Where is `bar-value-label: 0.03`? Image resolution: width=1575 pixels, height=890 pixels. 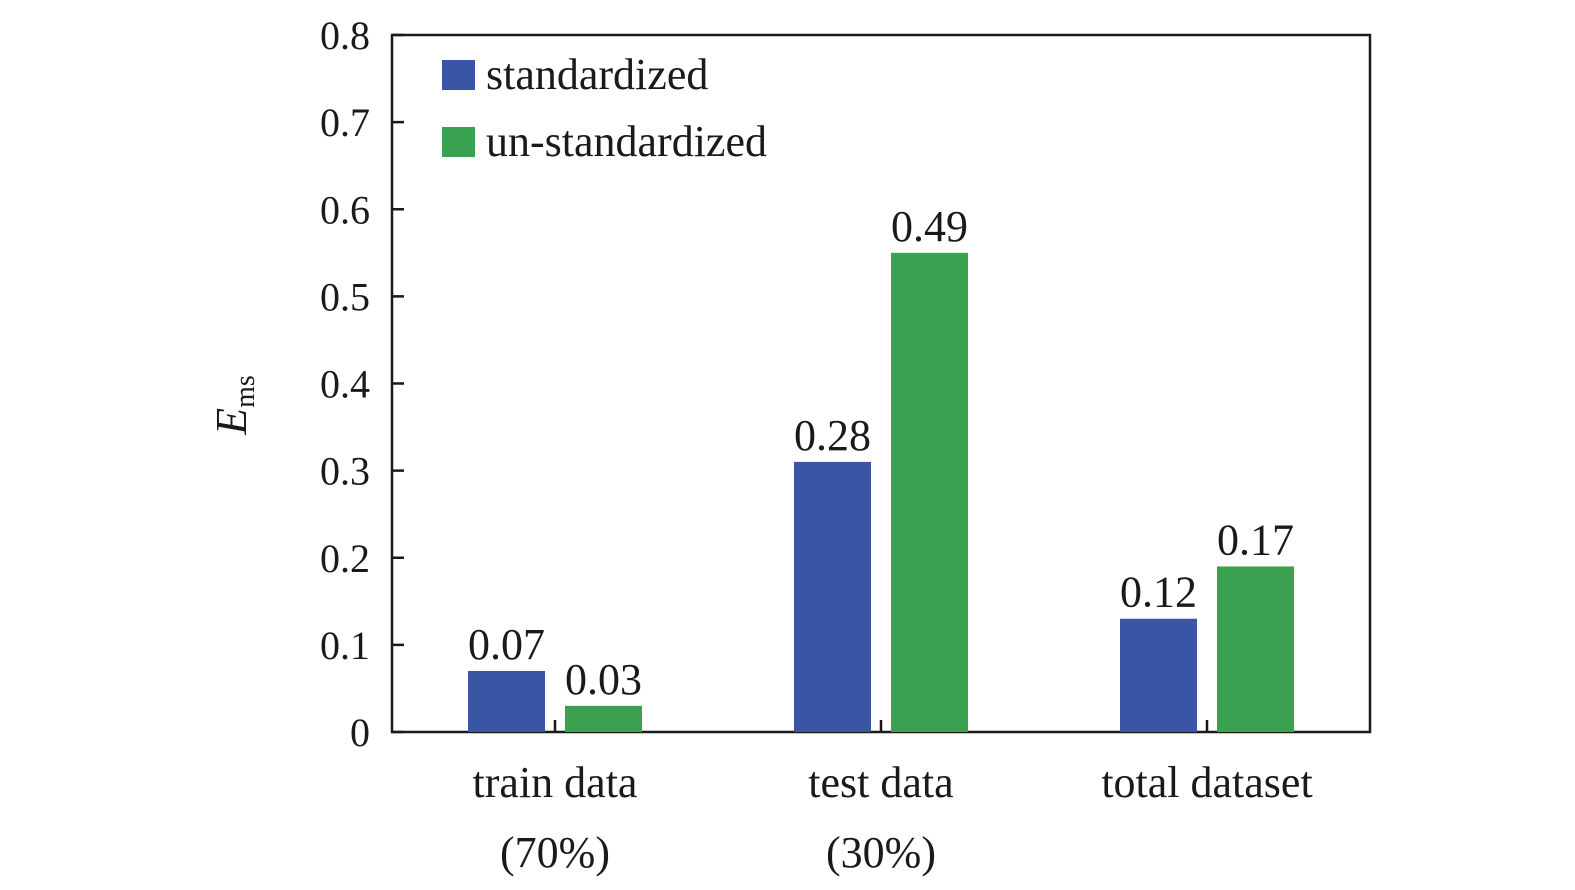 bar-value-label: 0.03 is located at coordinates (603, 679).